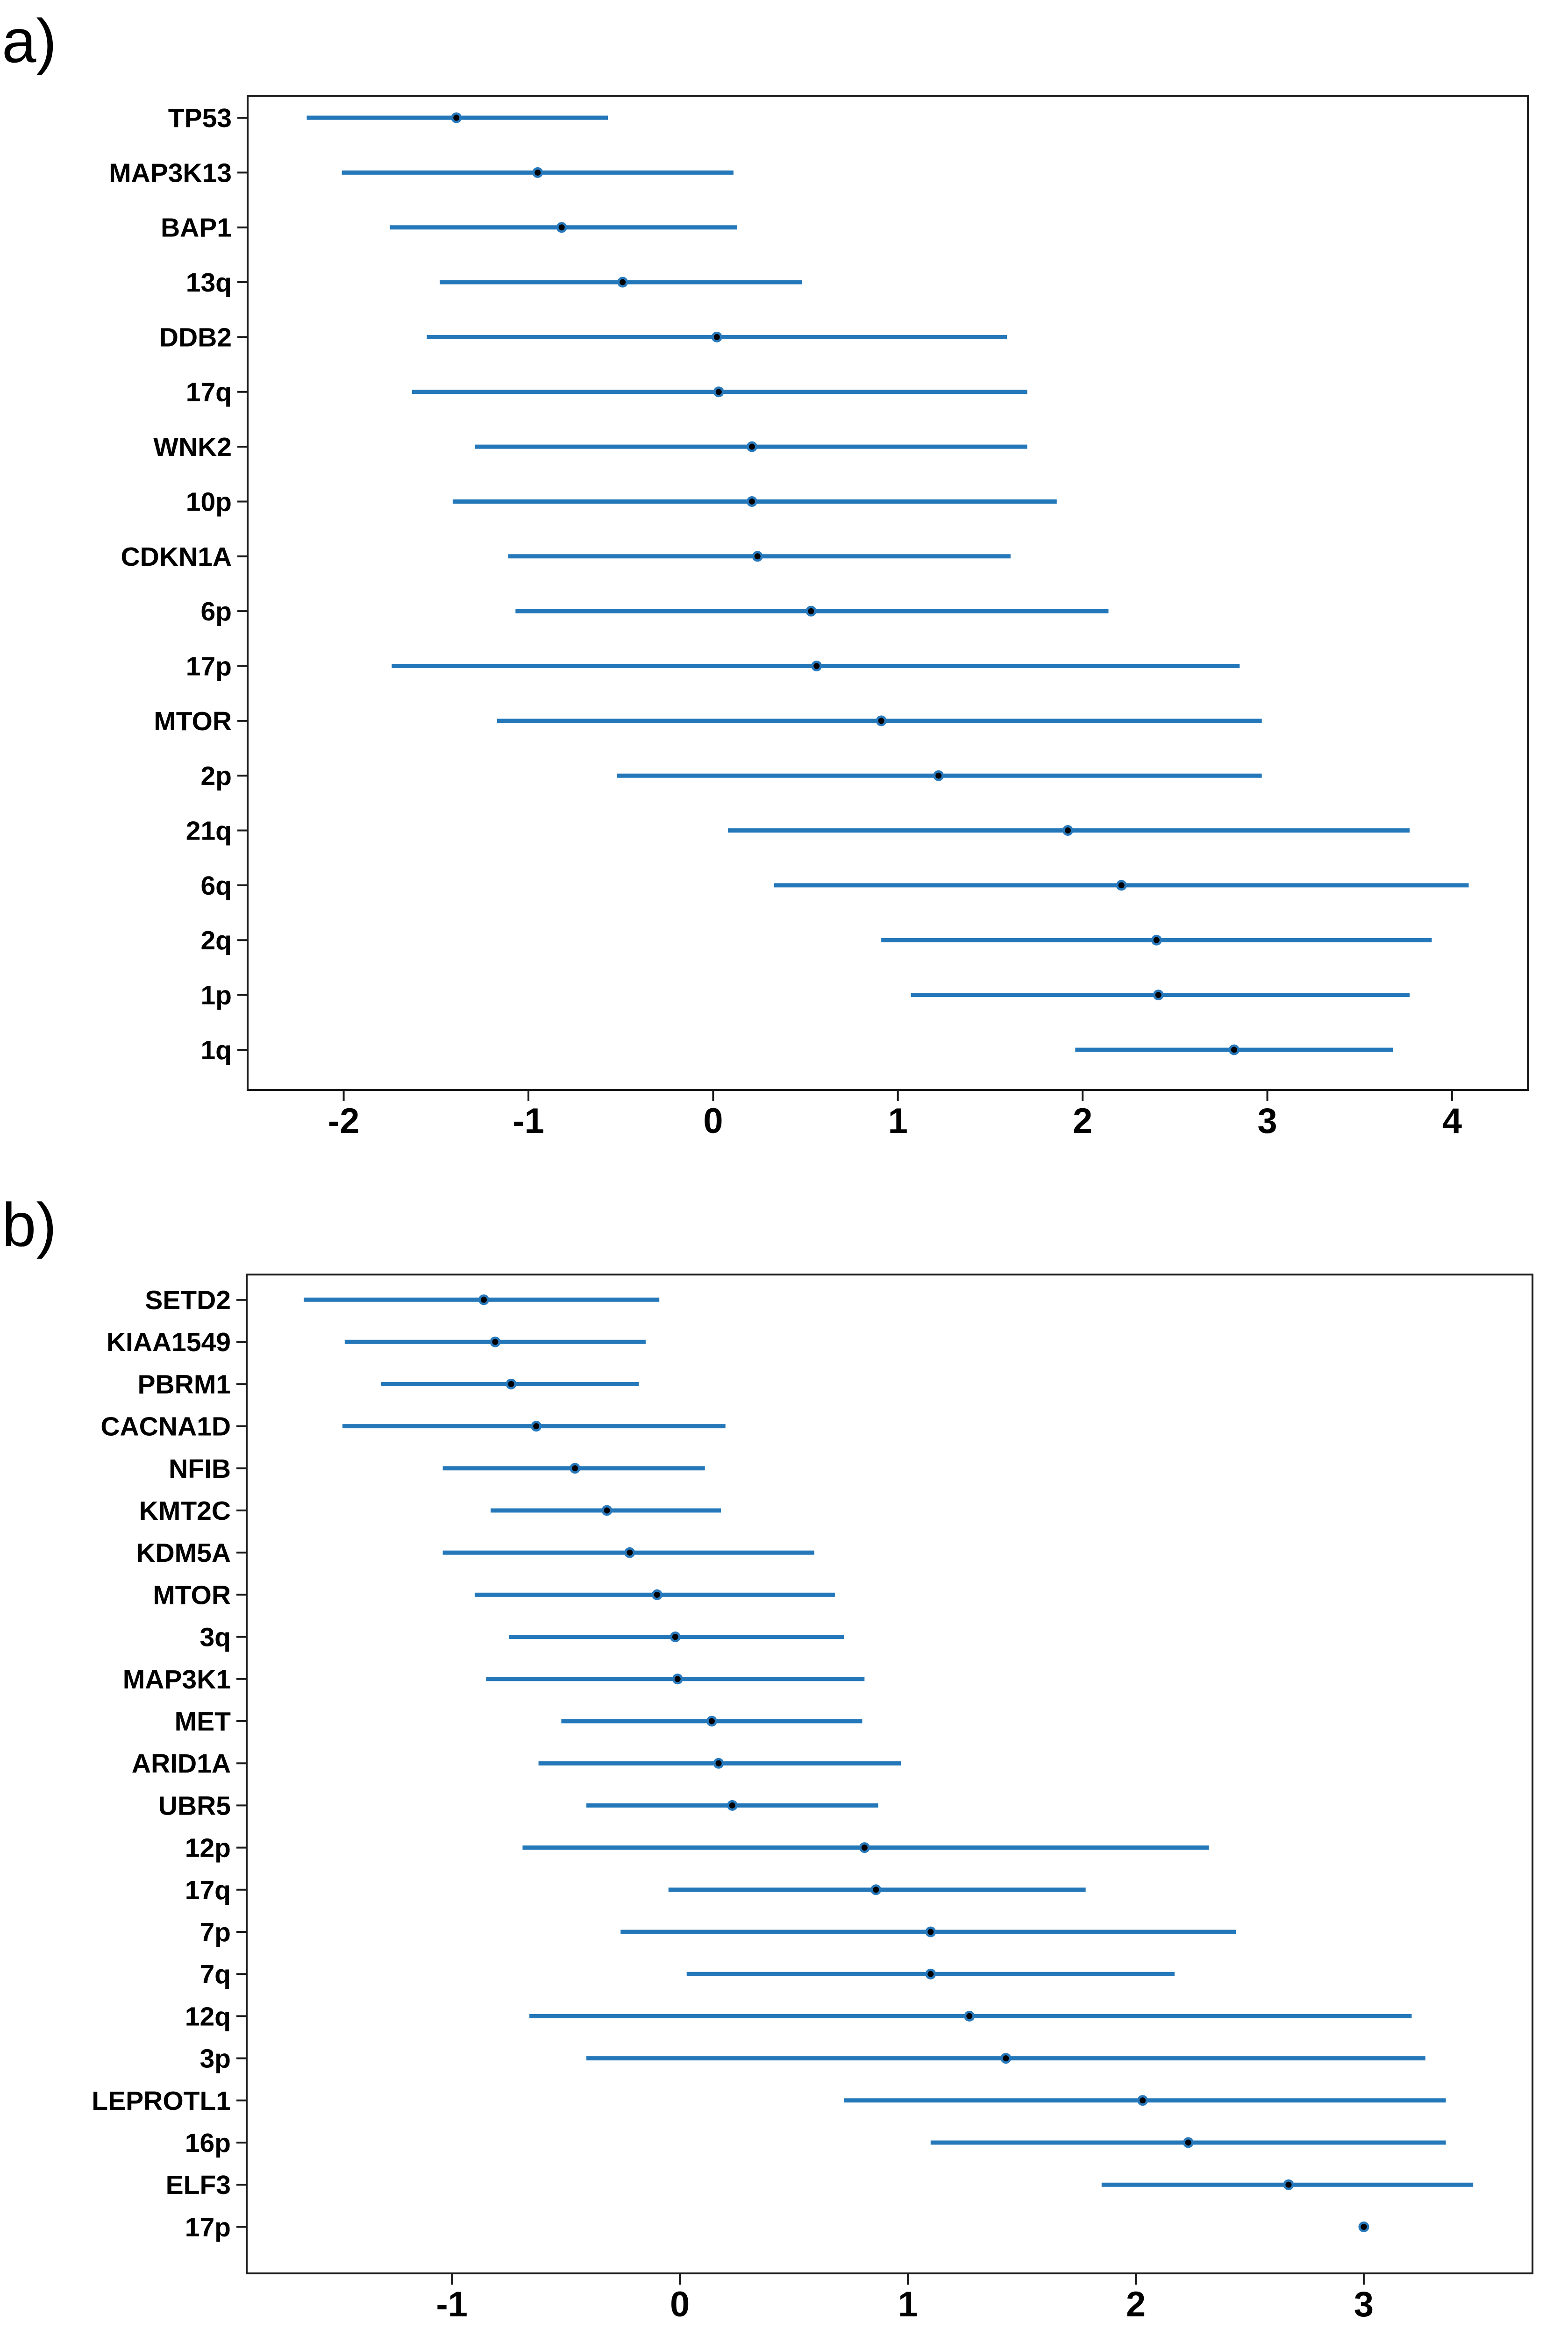  What do you see at coordinates (208, 2143) in the screenshot?
I see `row-label: 16p` at bounding box center [208, 2143].